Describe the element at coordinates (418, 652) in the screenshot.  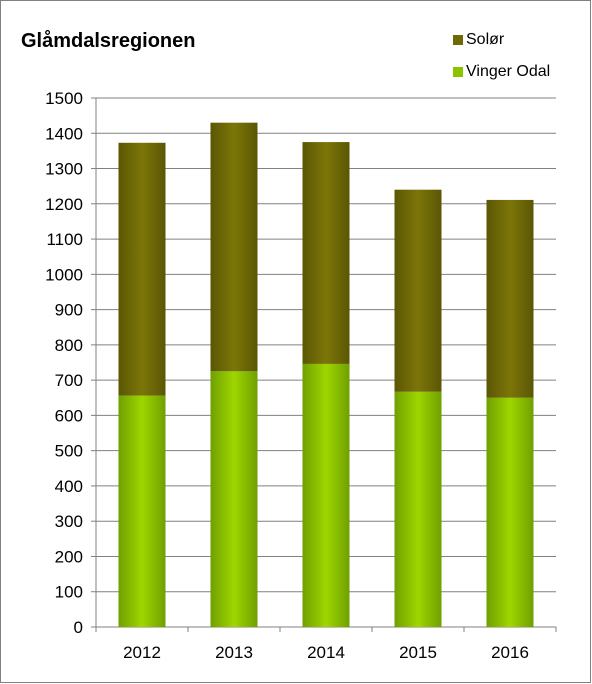
I see `x-tick-label: 2015` at that location.